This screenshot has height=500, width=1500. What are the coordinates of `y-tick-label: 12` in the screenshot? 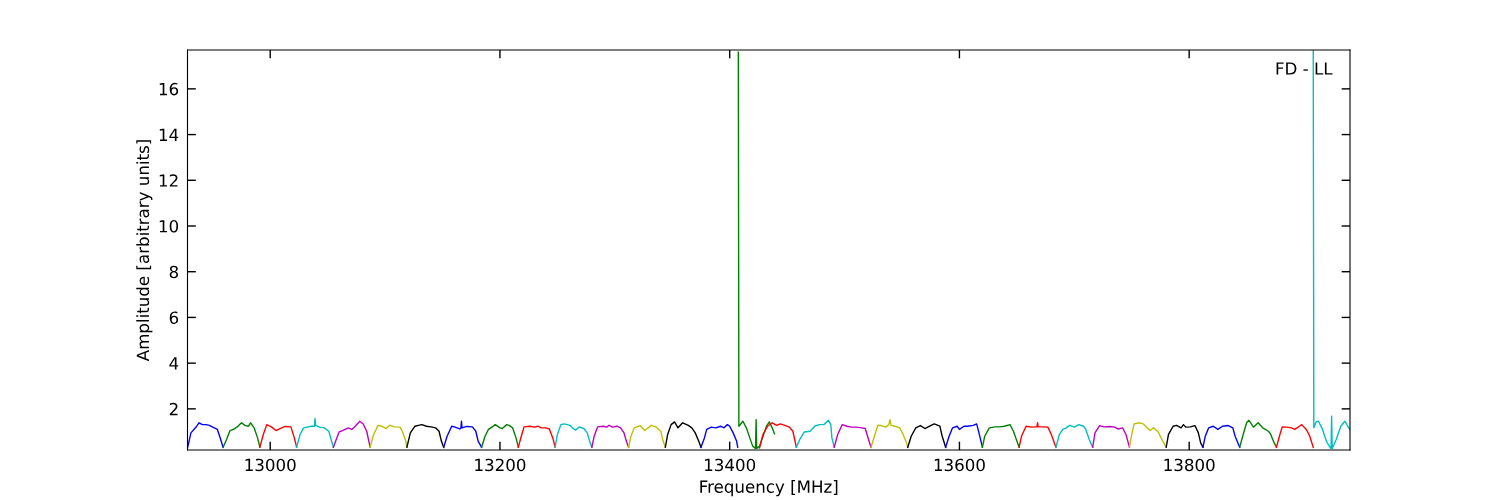 It's located at (168, 180).